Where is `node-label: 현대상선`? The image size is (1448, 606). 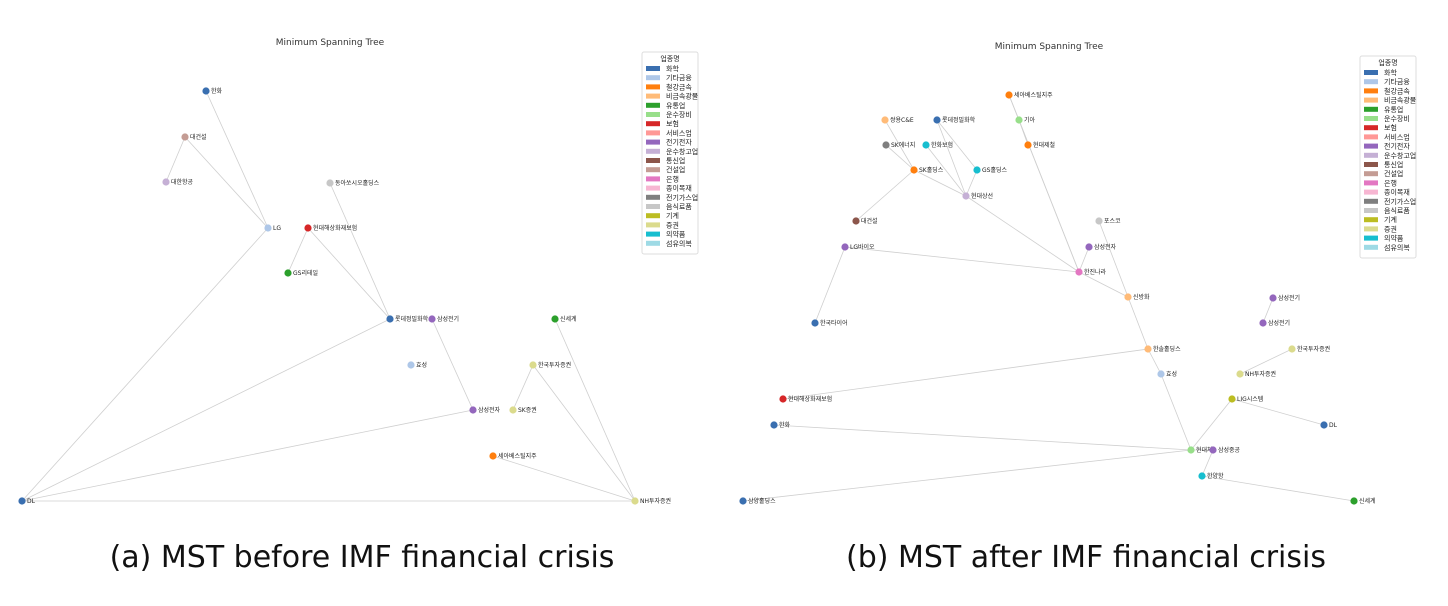 node-label: 현대상선 is located at coordinates (982, 196).